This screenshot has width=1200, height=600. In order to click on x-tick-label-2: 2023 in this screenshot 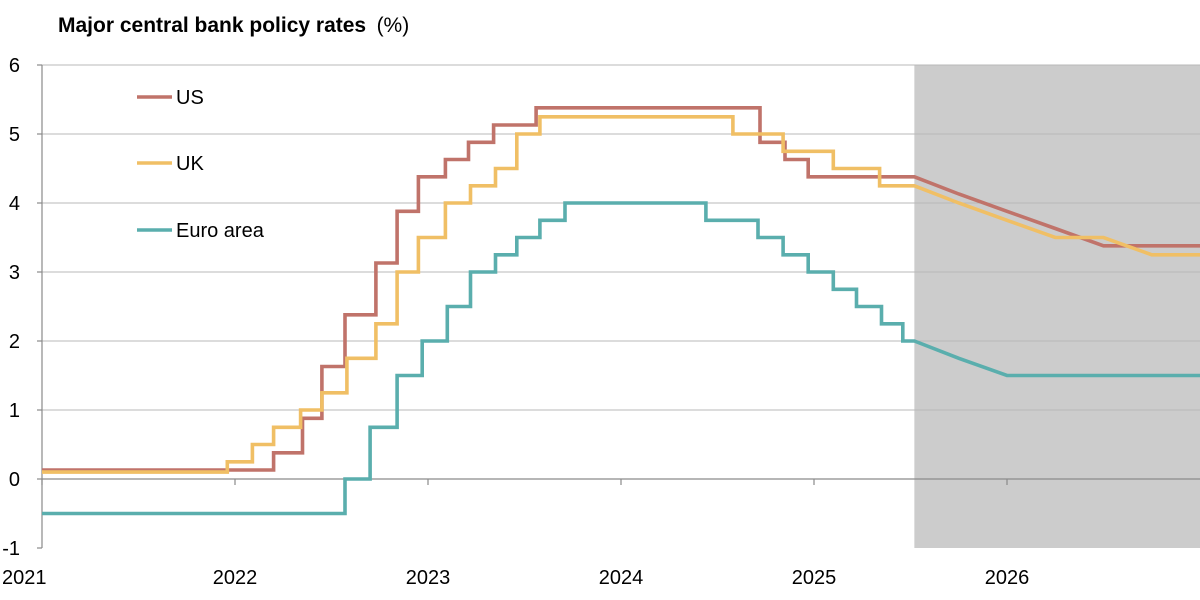, I will do `click(428, 578)`.